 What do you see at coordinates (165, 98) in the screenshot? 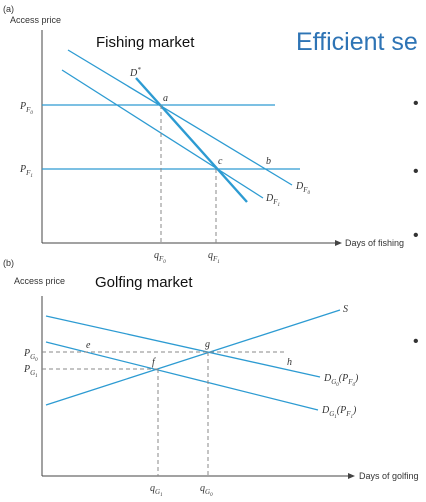
I see `panel-a-point-a: a` at bounding box center [165, 98].